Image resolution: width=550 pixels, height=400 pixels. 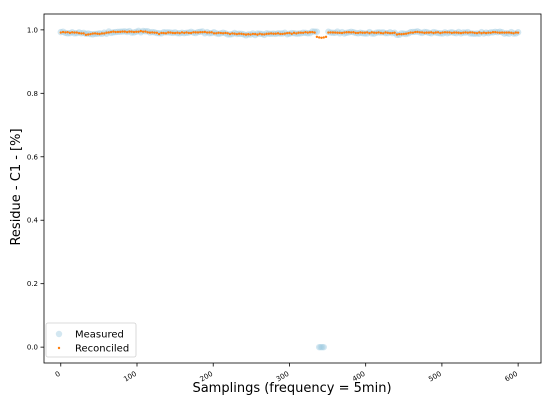 I want to click on y-axis-ticks: 0.0 0.2 0.4 0.6 0.8 1.0, so click(x=35, y=189).